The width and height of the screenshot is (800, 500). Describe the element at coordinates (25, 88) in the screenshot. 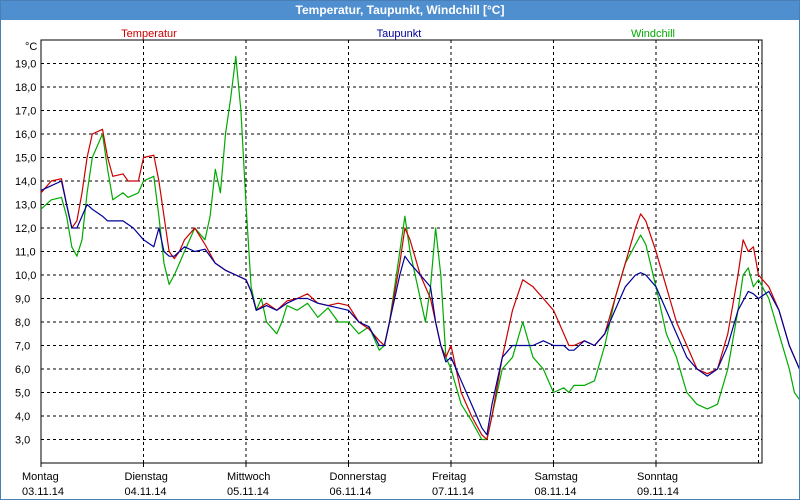

I see `y-tick-label: 18,0` at that location.